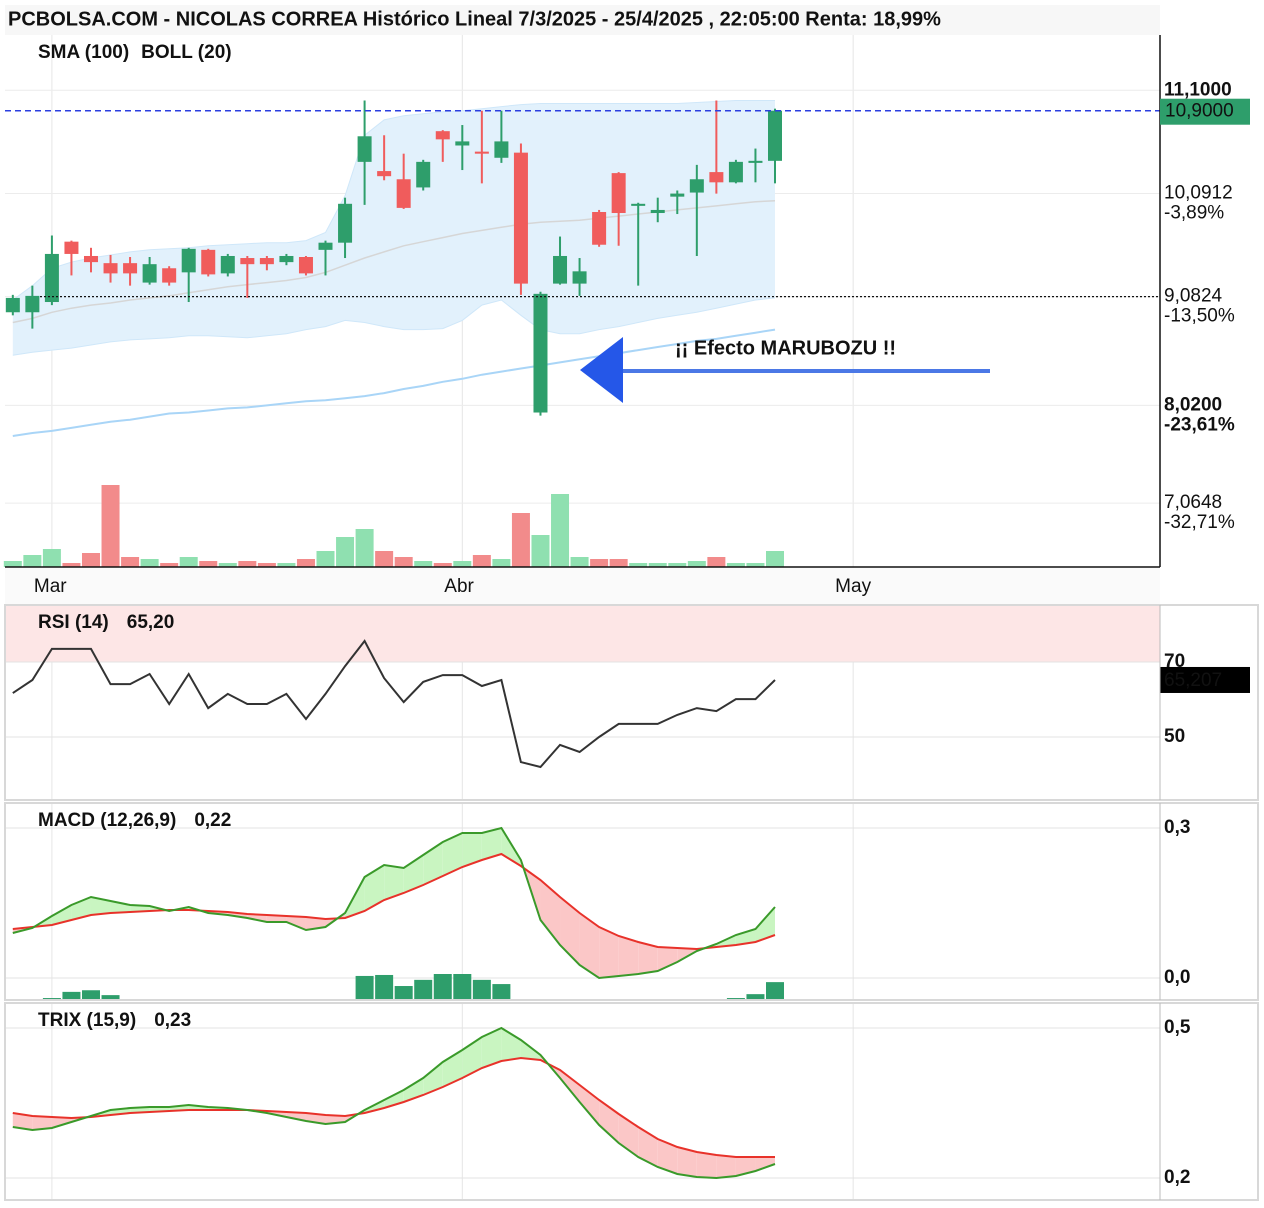 Image resolution: width=1264 pixels, height=1208 pixels. I want to click on y-tick-label: 9,0824, so click(1193, 296).